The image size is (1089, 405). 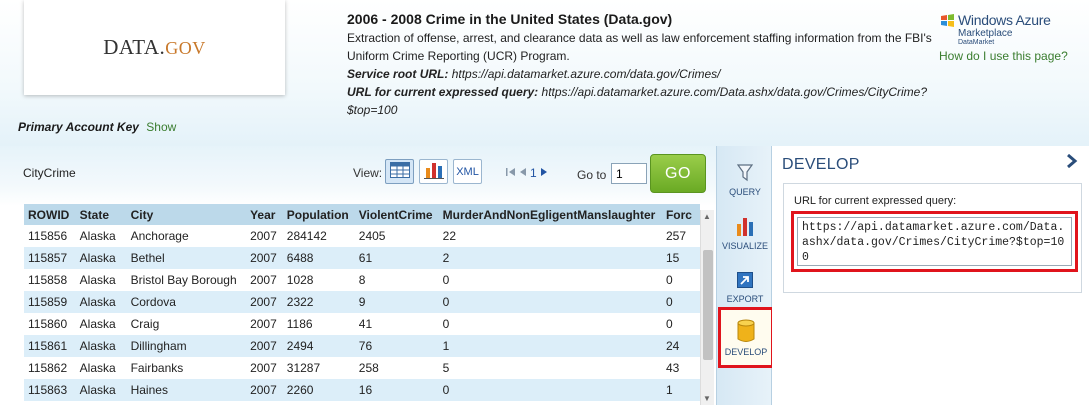 I want to click on account-key-label: Primary Account Key, so click(x=78, y=127).